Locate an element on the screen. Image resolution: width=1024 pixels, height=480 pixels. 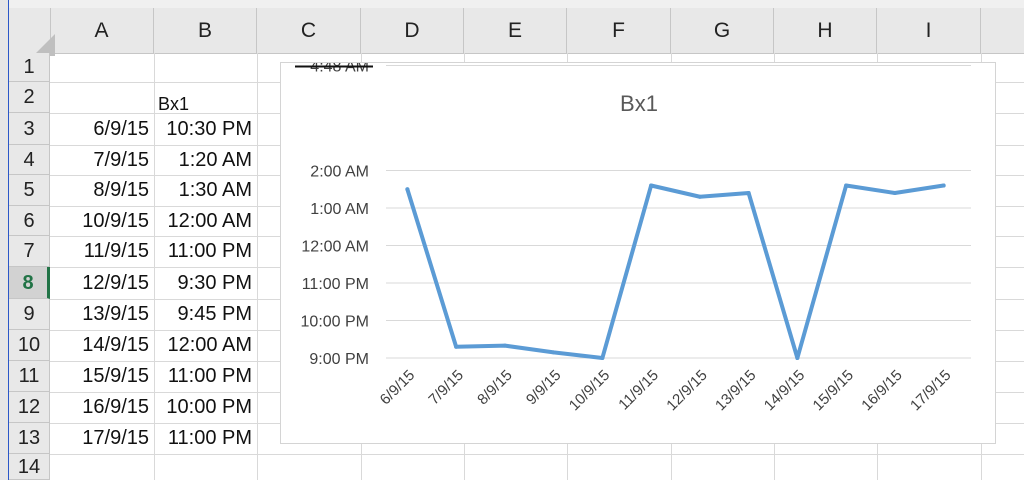
row-header-10: 10 is located at coordinates (29, 345).